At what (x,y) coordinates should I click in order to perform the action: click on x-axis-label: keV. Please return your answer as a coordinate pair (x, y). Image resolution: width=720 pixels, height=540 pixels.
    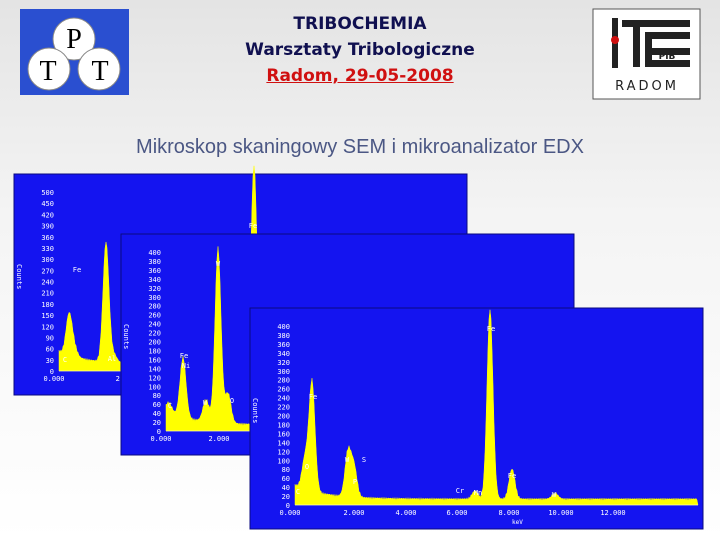
    Looking at the image, I should click on (517, 522).